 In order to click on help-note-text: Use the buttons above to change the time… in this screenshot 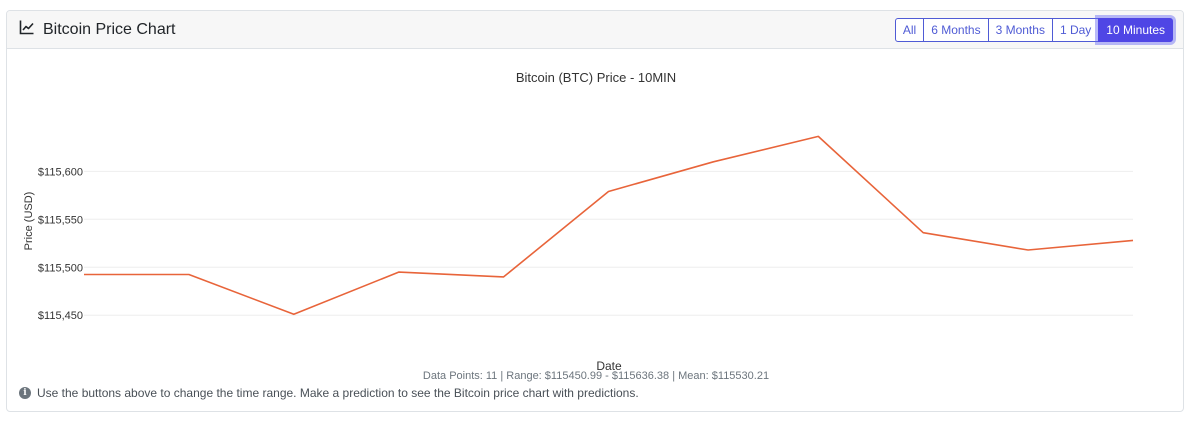, I will do `click(338, 393)`.